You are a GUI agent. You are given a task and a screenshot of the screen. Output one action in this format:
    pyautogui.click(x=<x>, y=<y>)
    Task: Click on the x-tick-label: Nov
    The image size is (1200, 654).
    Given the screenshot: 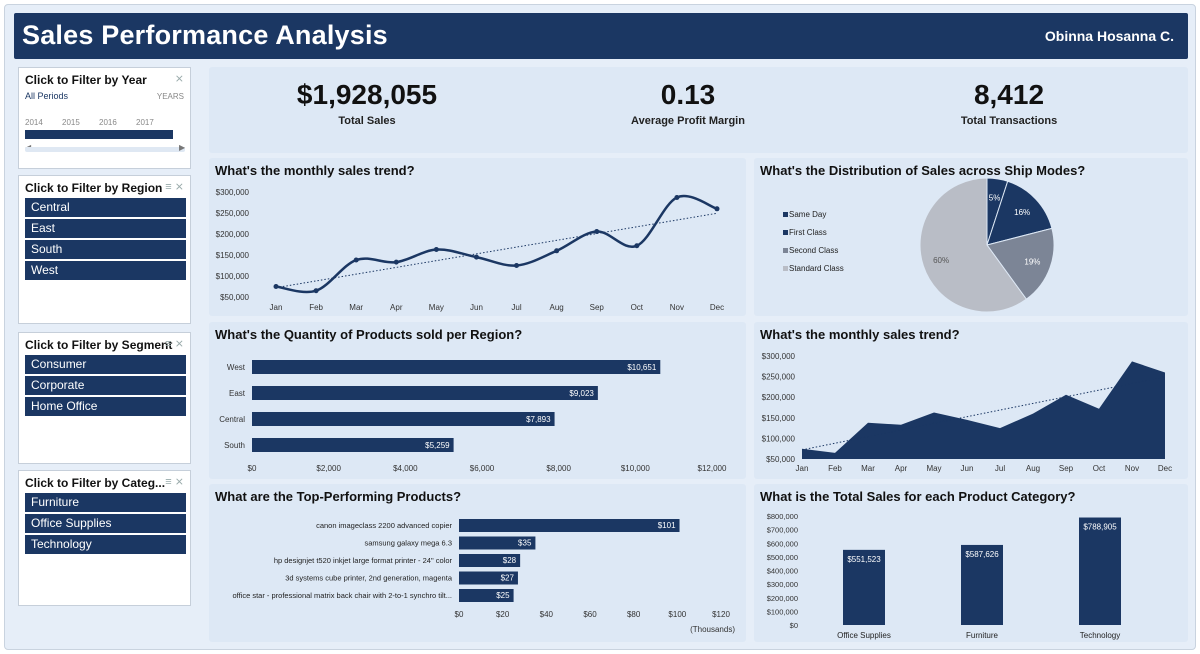 What is the action you would take?
    pyautogui.click(x=677, y=307)
    